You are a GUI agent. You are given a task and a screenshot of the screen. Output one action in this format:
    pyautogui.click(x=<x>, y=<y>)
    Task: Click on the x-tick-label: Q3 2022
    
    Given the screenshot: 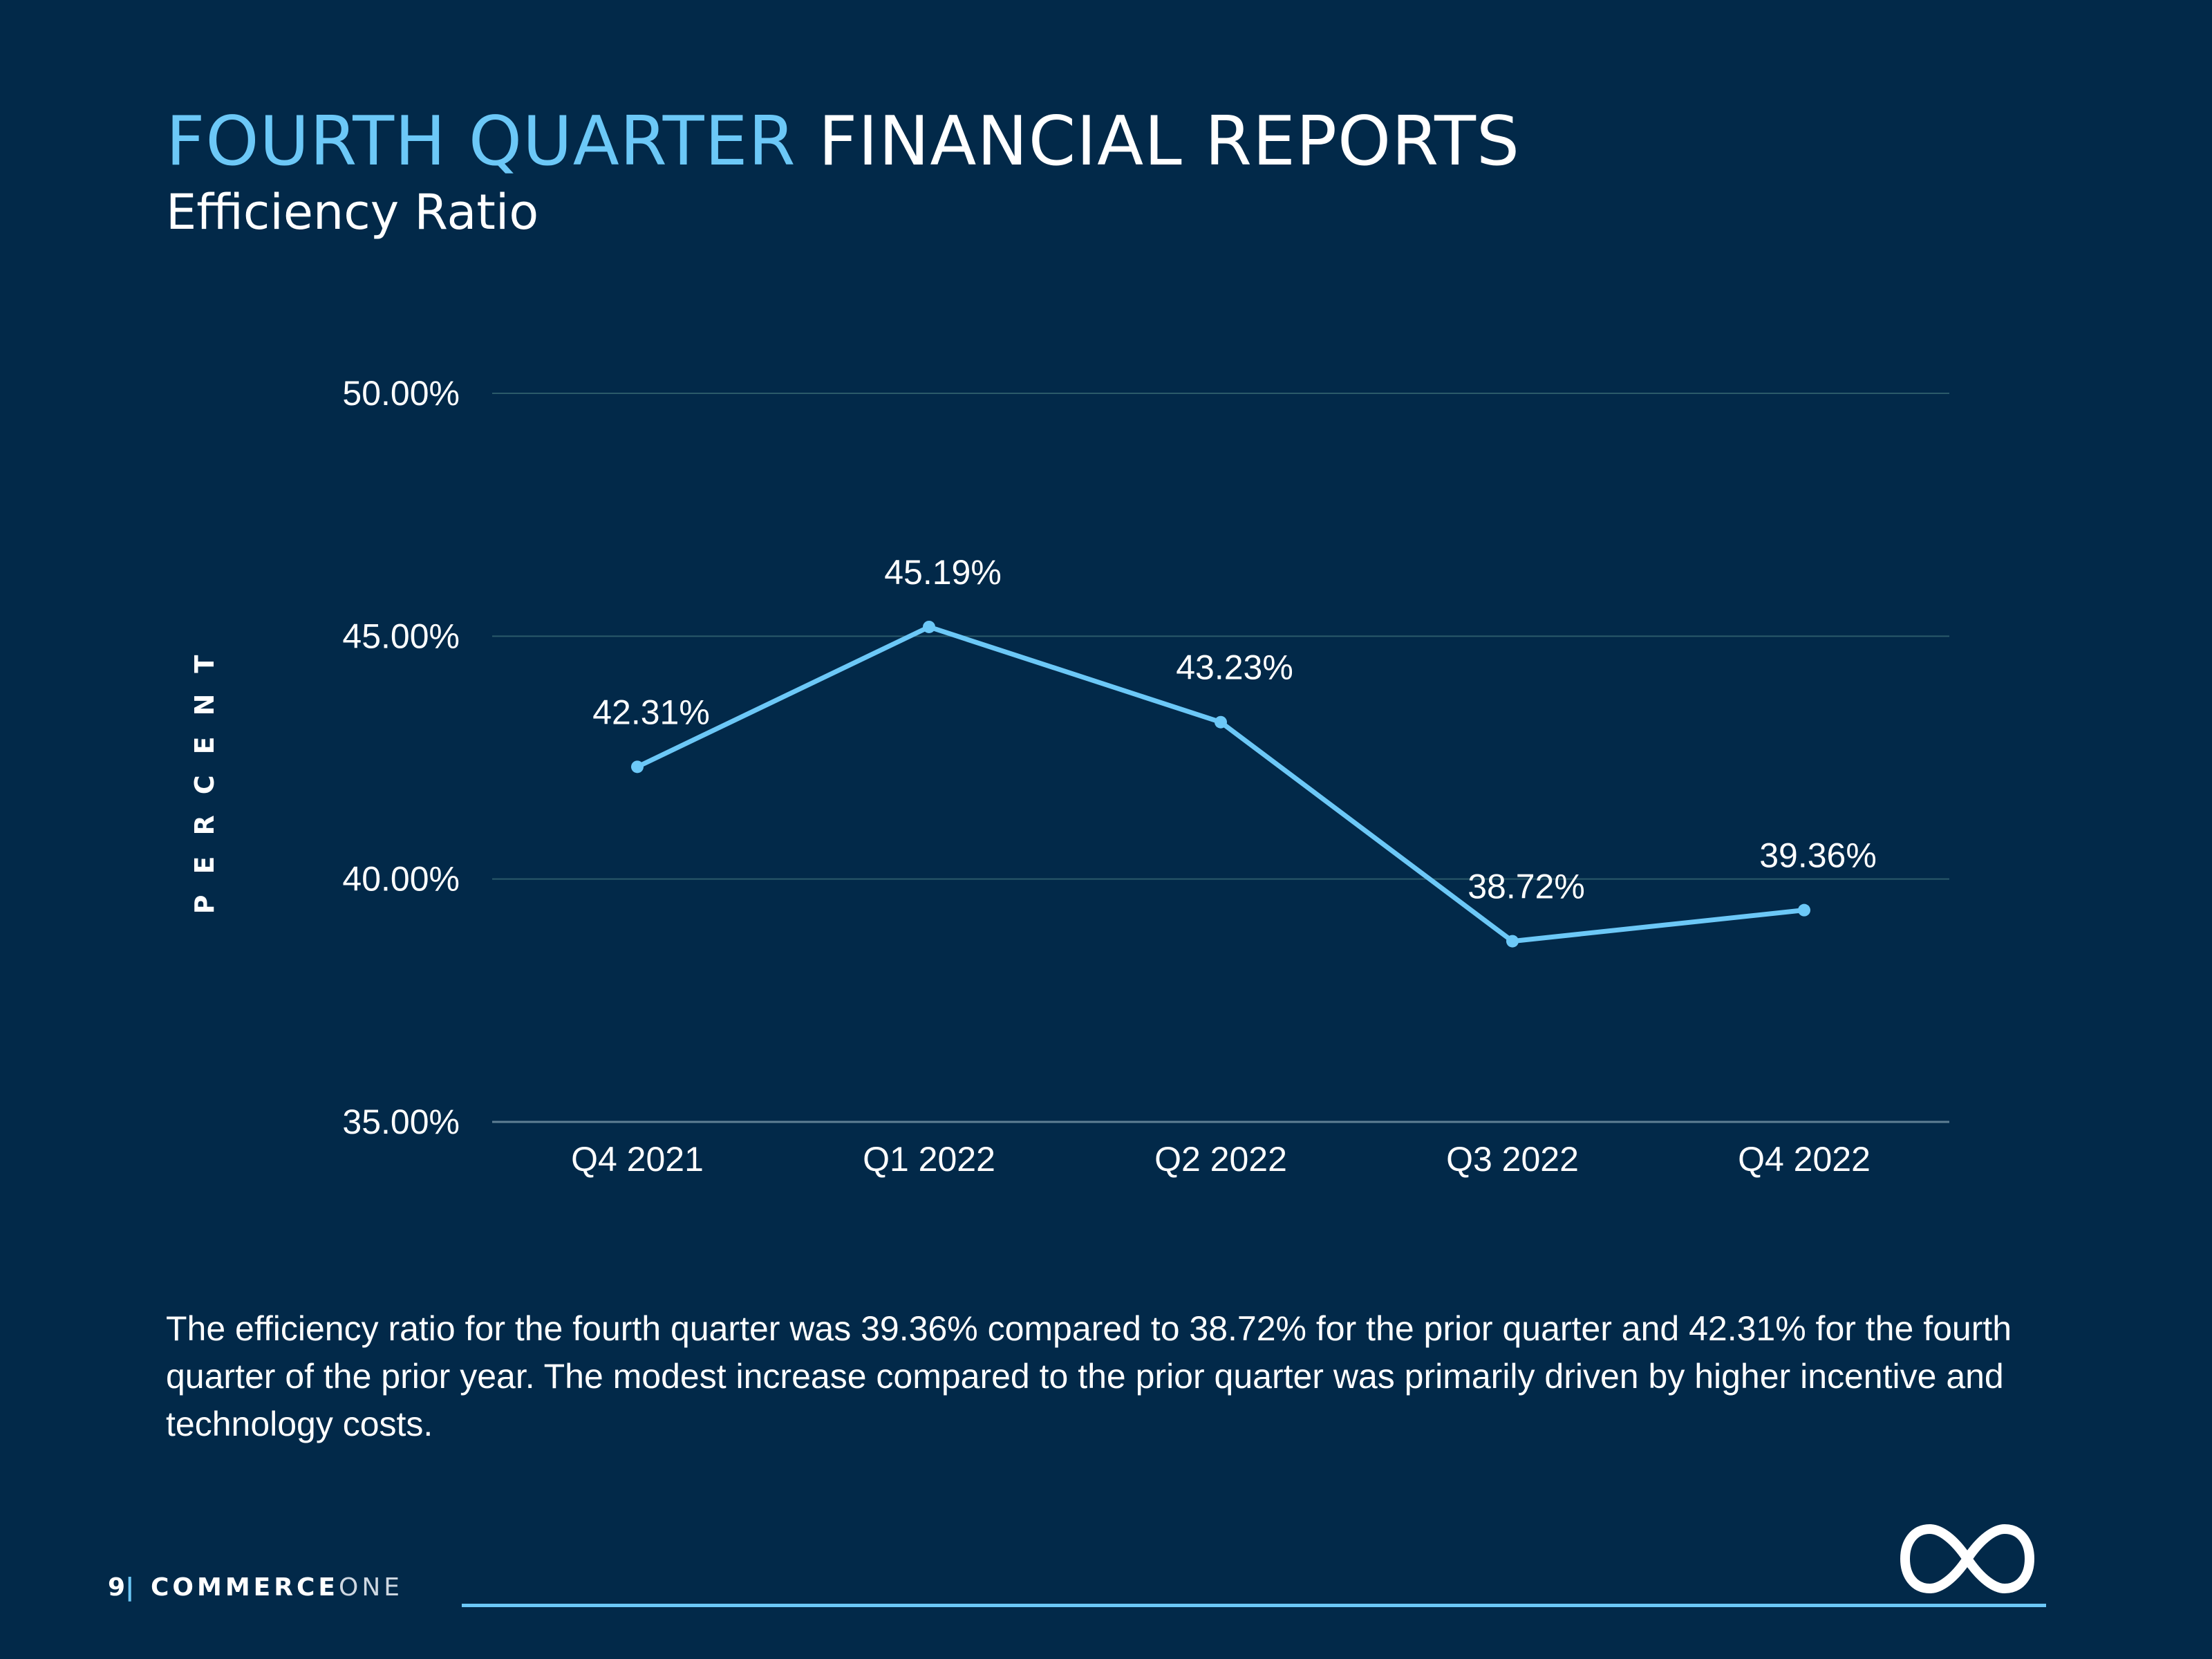 What is the action you would take?
    pyautogui.click(x=1512, y=1159)
    